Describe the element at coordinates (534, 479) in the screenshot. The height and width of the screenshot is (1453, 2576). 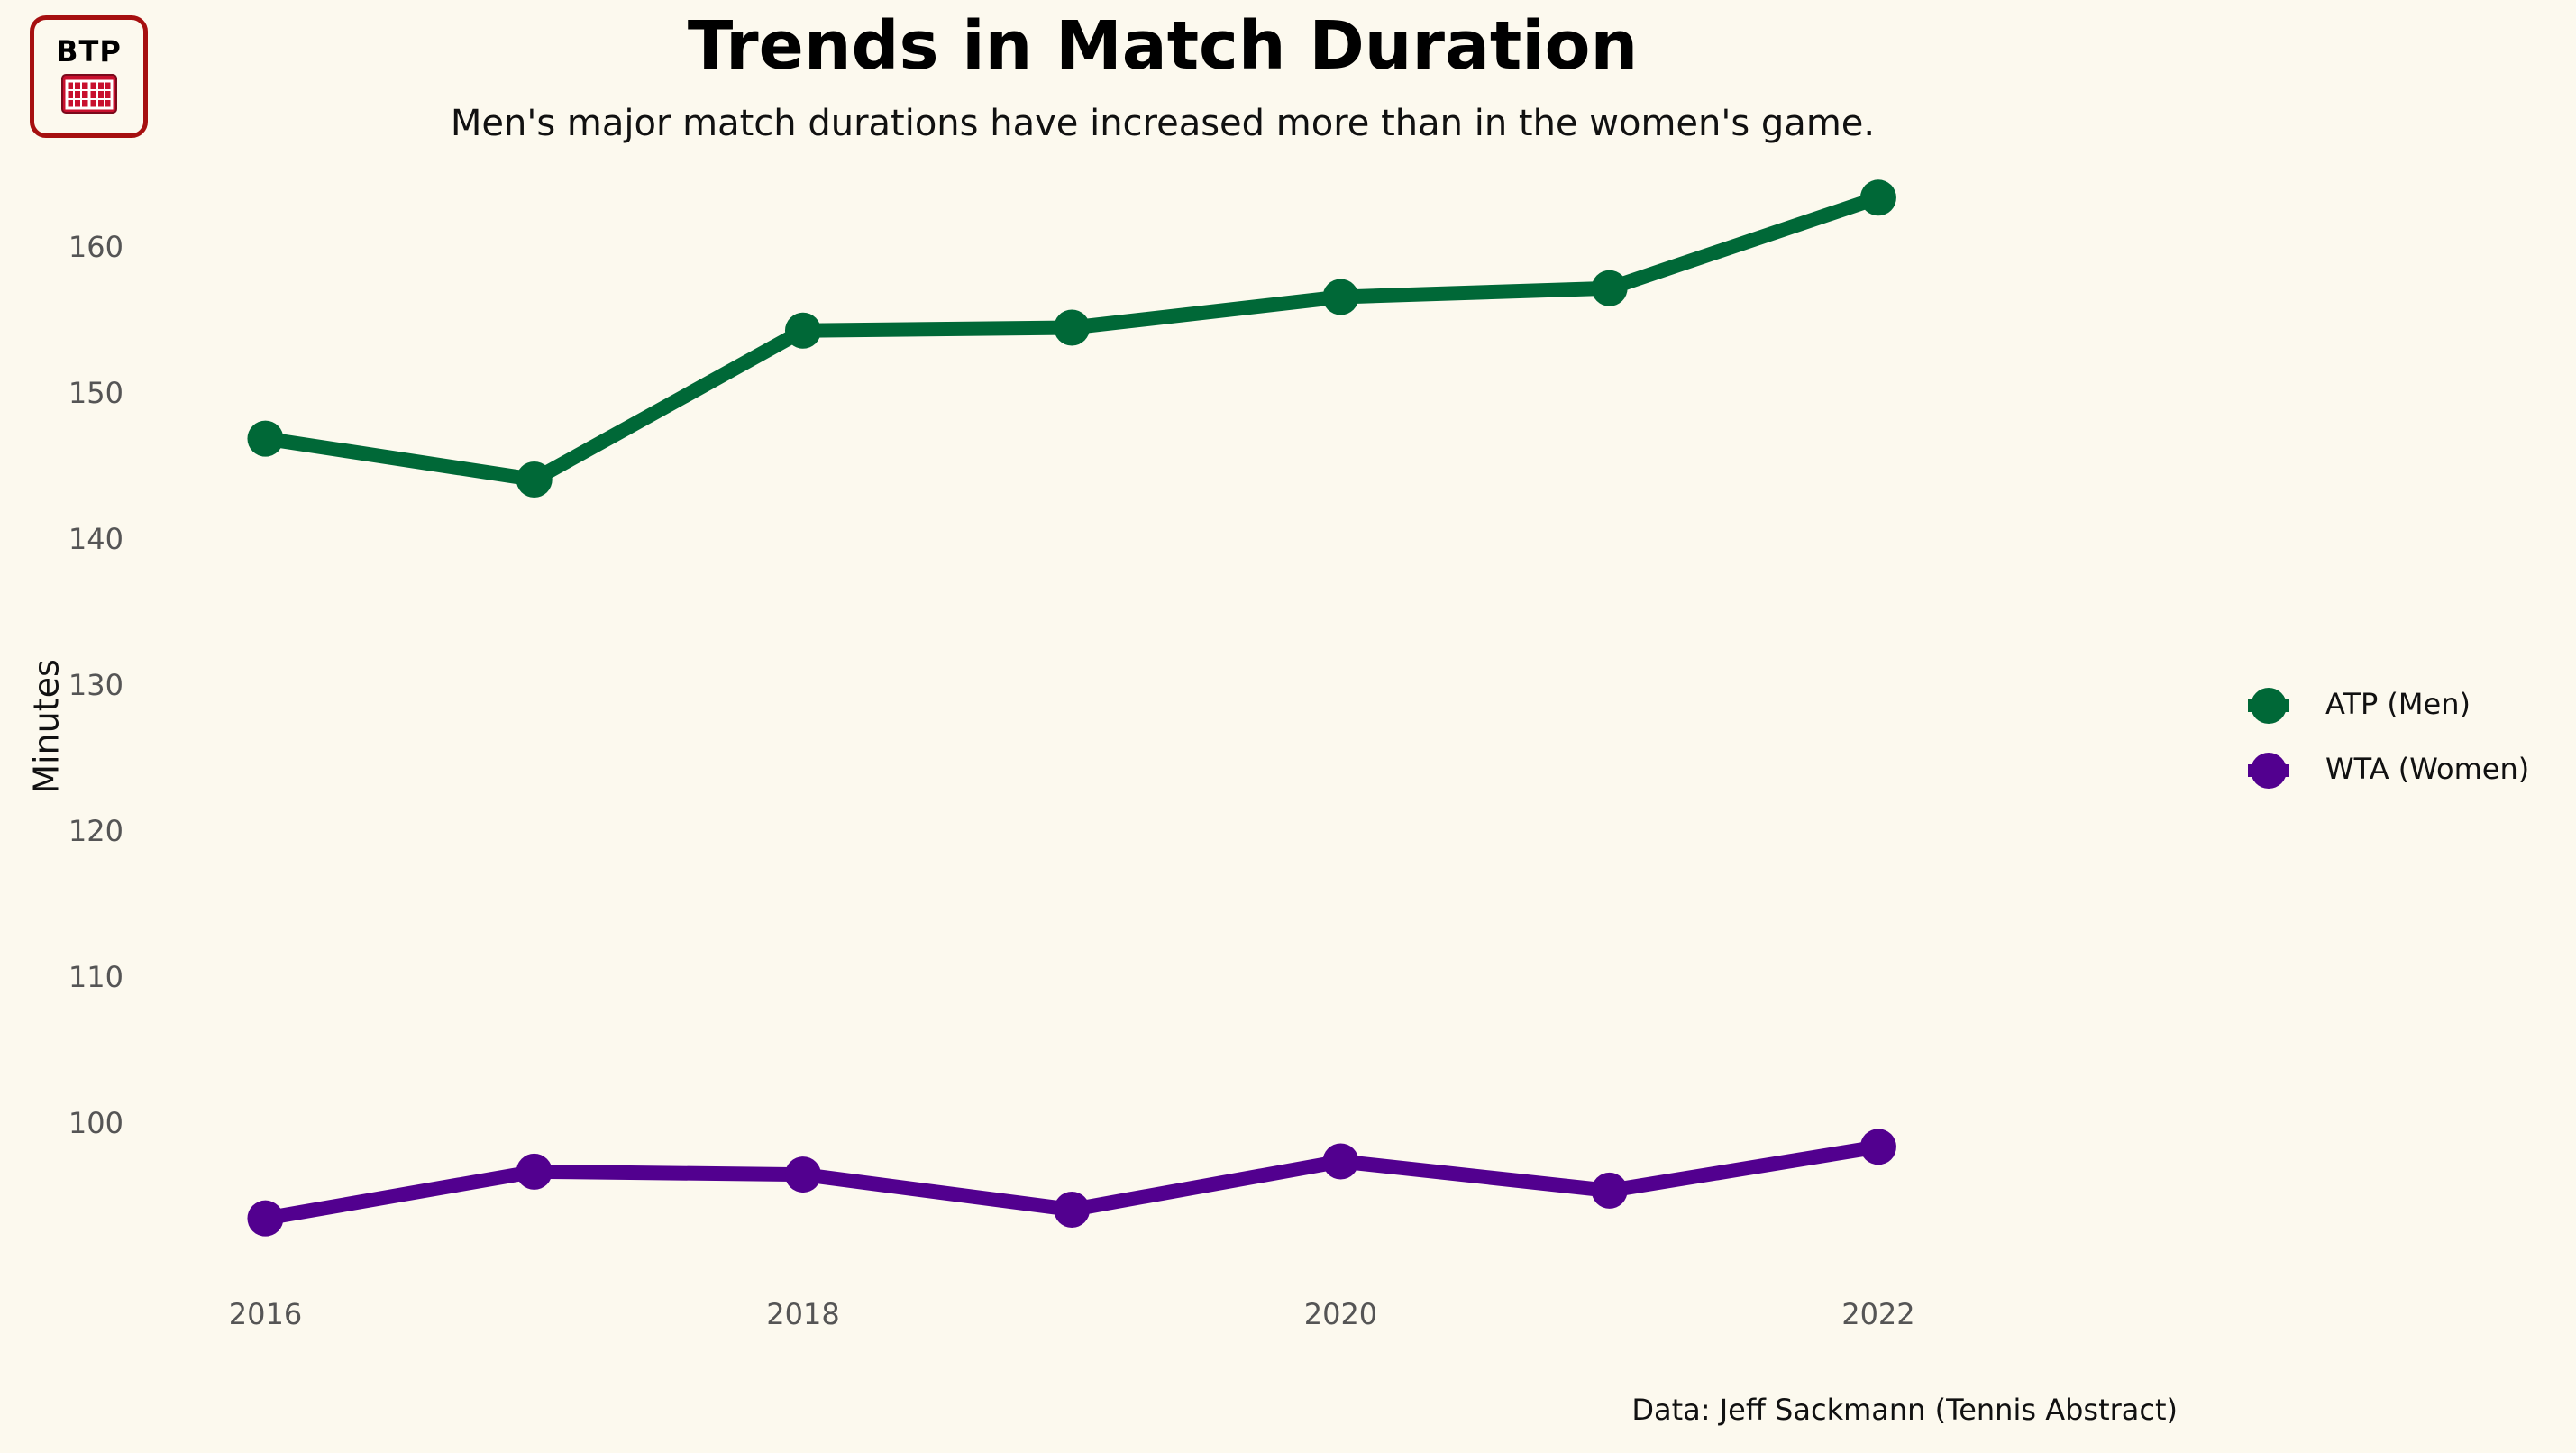
I see `data-point-atp-2017` at that location.